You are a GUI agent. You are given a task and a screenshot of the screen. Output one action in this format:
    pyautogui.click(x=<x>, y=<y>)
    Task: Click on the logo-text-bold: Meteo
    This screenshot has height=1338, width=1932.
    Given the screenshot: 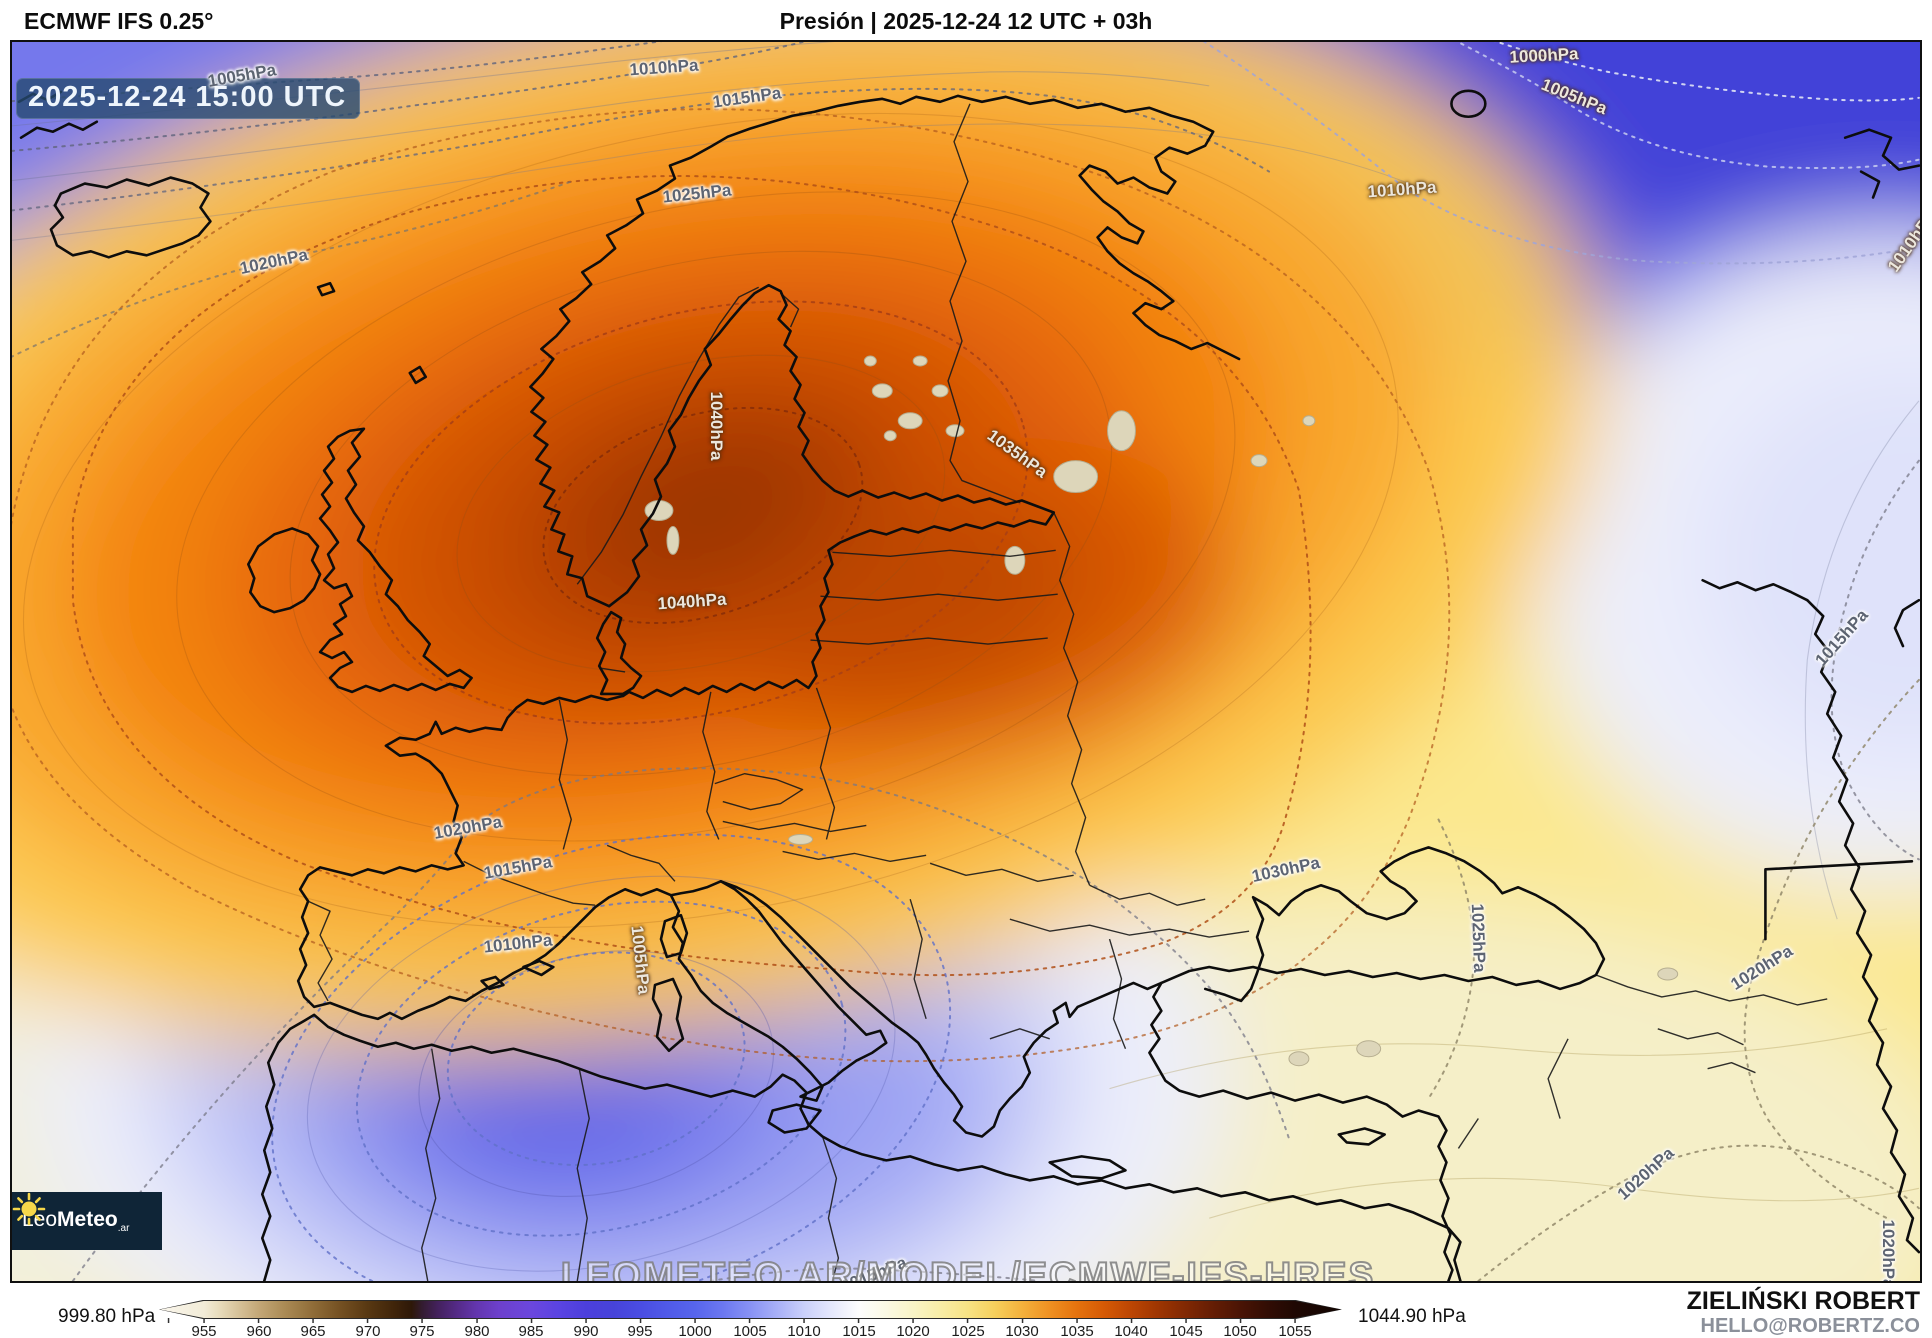 What is the action you would take?
    pyautogui.click(x=87, y=1219)
    